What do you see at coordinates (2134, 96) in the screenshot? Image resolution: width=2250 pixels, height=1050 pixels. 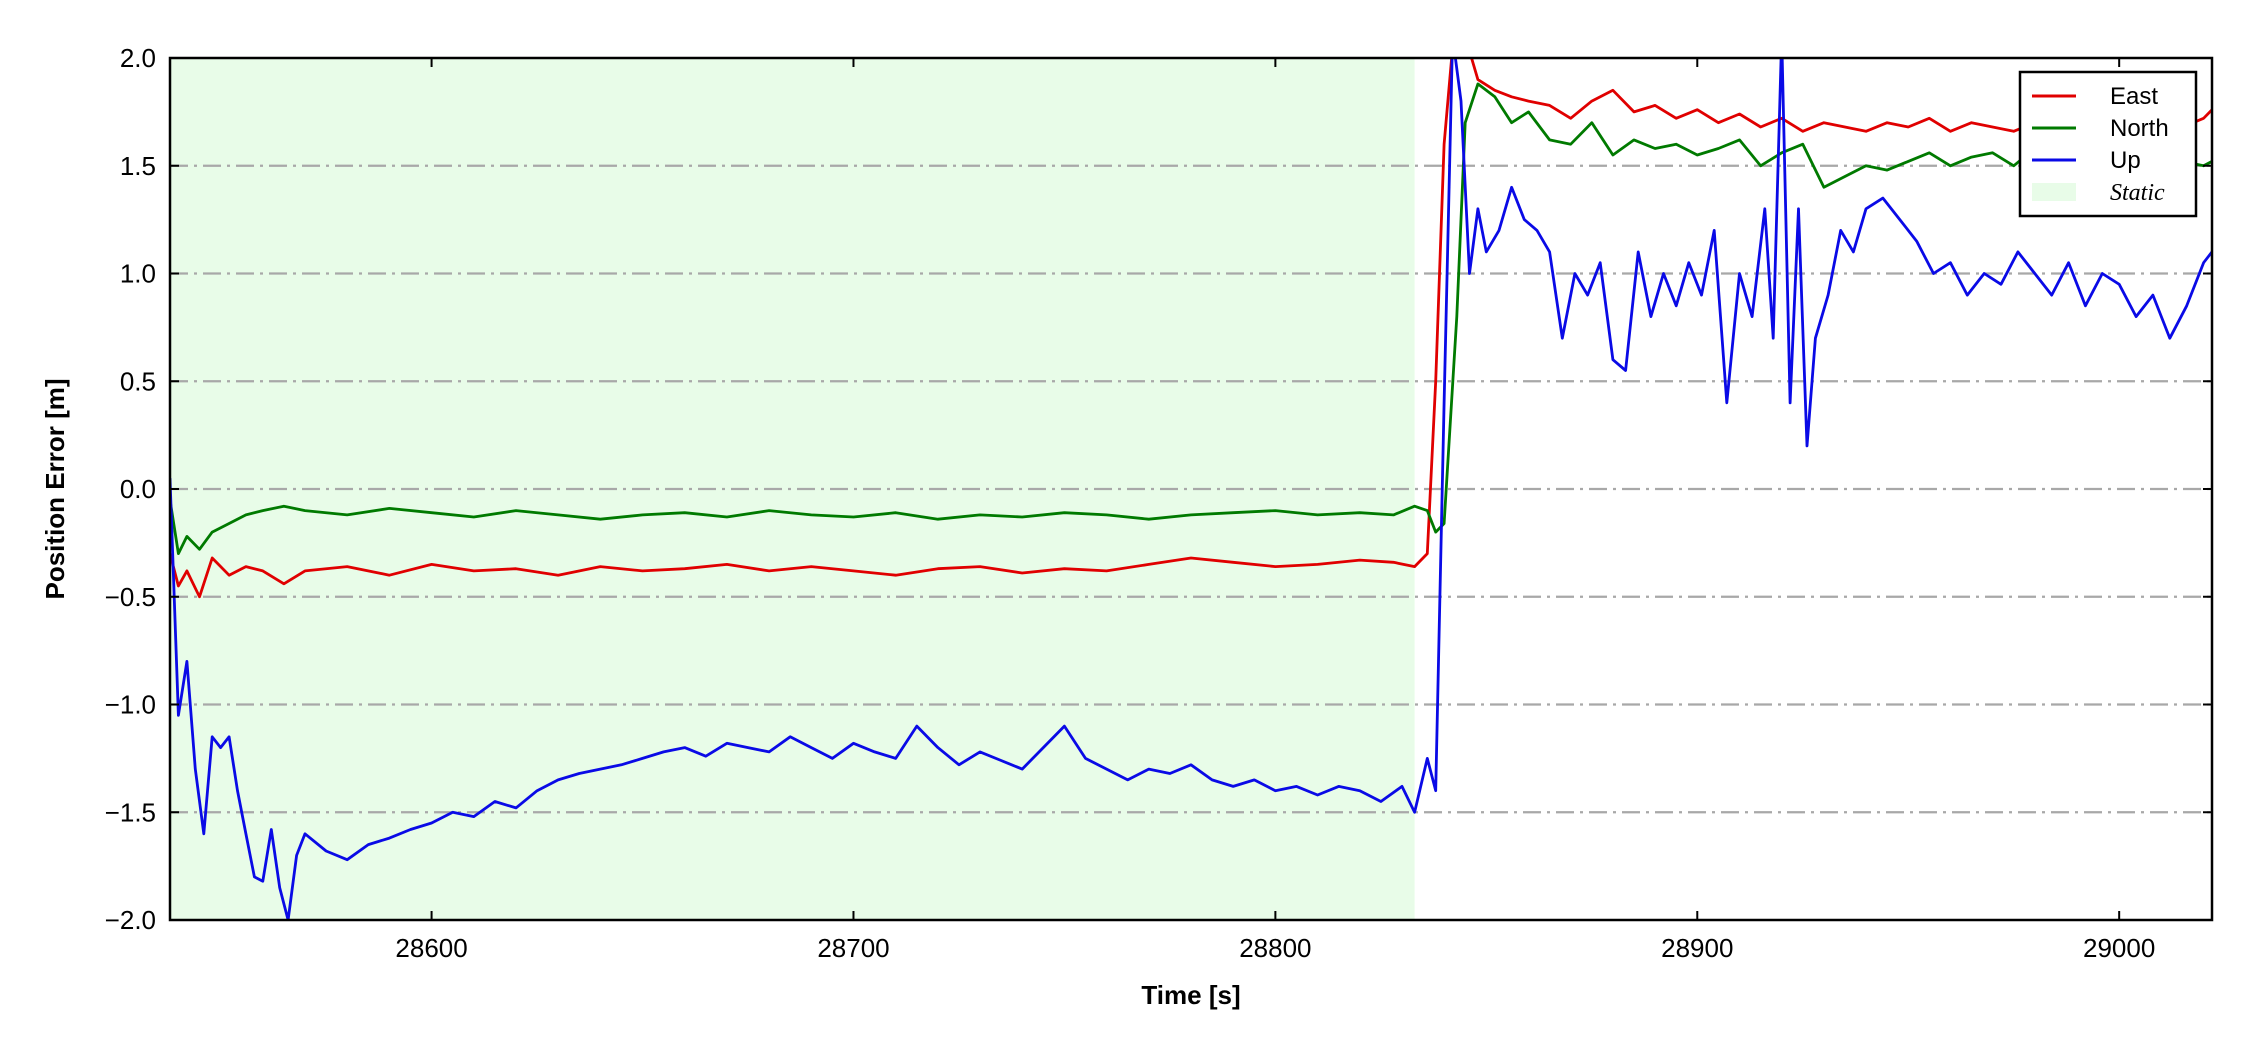 I see `legend-label-east: East` at bounding box center [2134, 96].